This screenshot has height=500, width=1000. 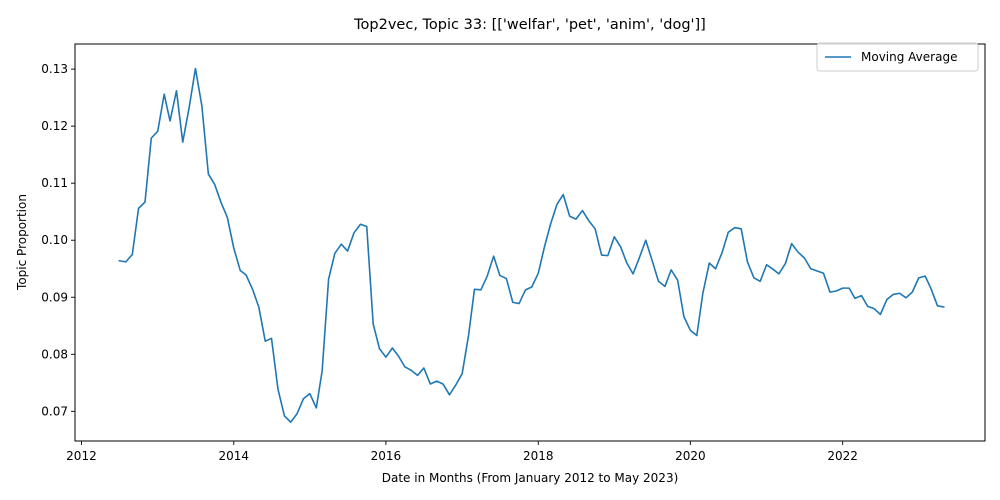 What do you see at coordinates (54, 240) in the screenshot?
I see `y-tick-label: 0.10` at bounding box center [54, 240].